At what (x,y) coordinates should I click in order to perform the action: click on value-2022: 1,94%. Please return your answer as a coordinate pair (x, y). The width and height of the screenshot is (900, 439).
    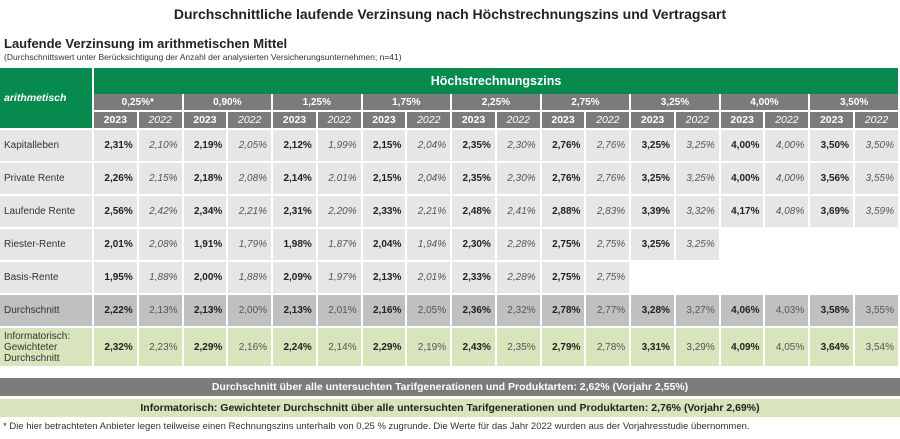
    Looking at the image, I should click on (429, 243).